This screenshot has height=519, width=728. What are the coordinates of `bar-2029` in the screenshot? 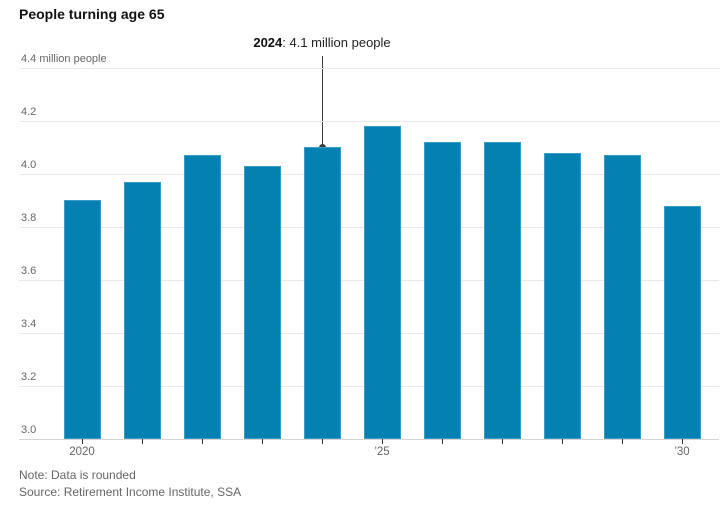 It's located at (622, 297).